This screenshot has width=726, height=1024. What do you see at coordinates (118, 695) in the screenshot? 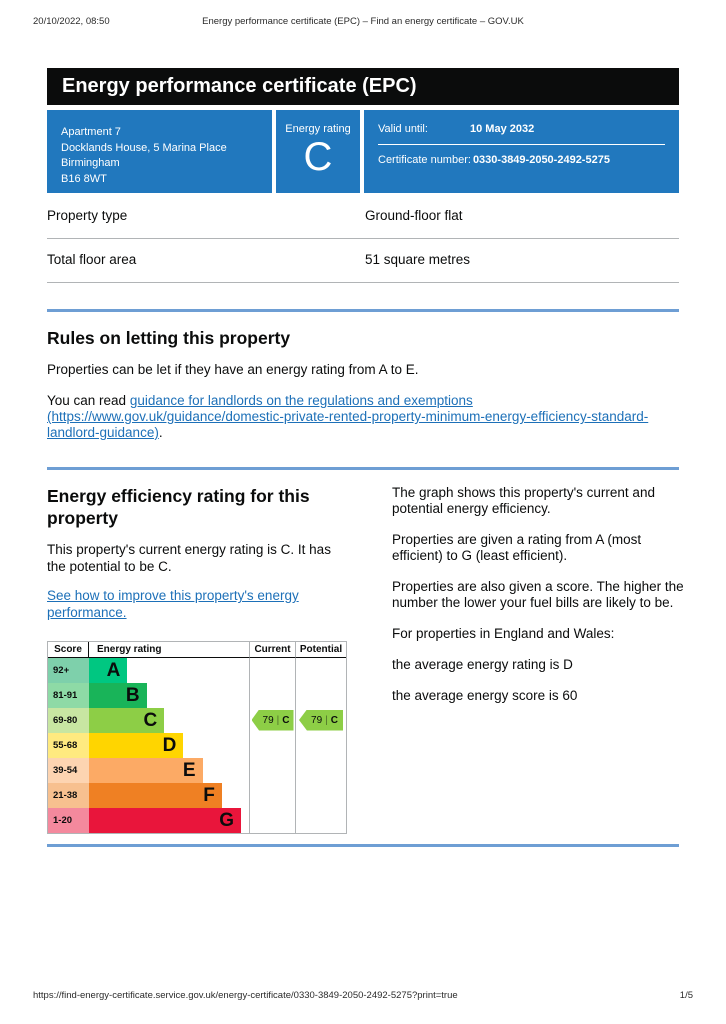
I see `epc-band-bar-B: B` at bounding box center [118, 695].